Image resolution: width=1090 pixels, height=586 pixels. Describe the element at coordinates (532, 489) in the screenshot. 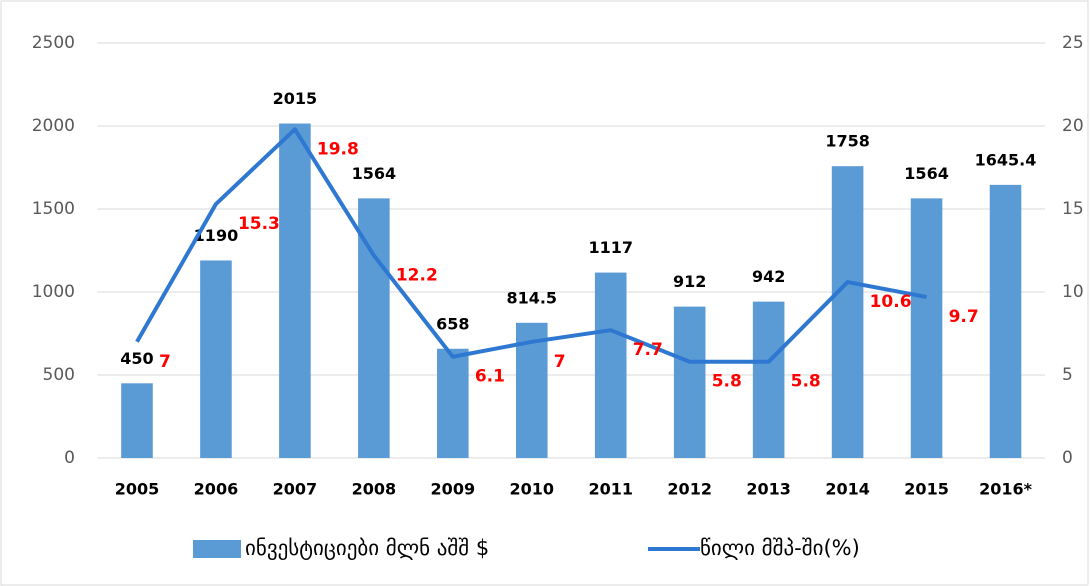

I see `x-tick-label cat: 2010` at that location.